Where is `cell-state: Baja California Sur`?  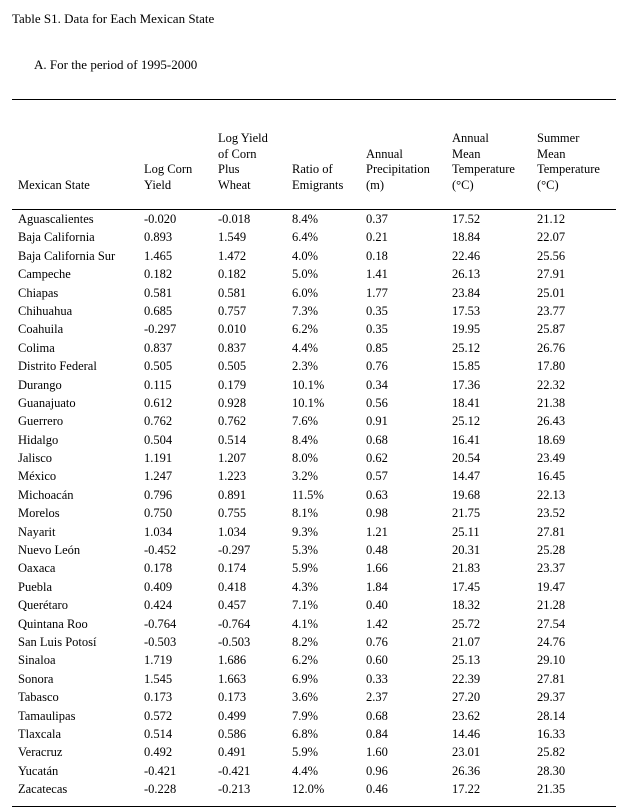 cell-state: Baja California Sur is located at coordinates (67, 255).